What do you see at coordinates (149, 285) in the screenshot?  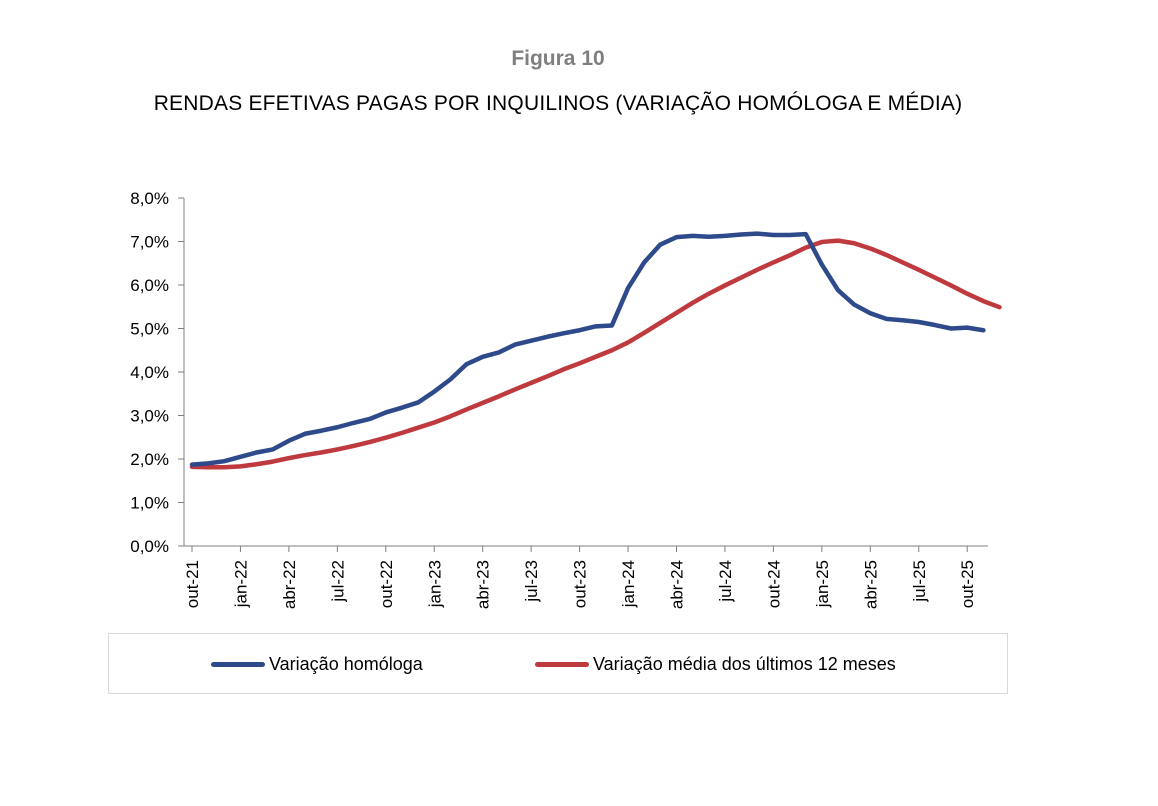 I see `y-tick-label: 6,0%` at bounding box center [149, 285].